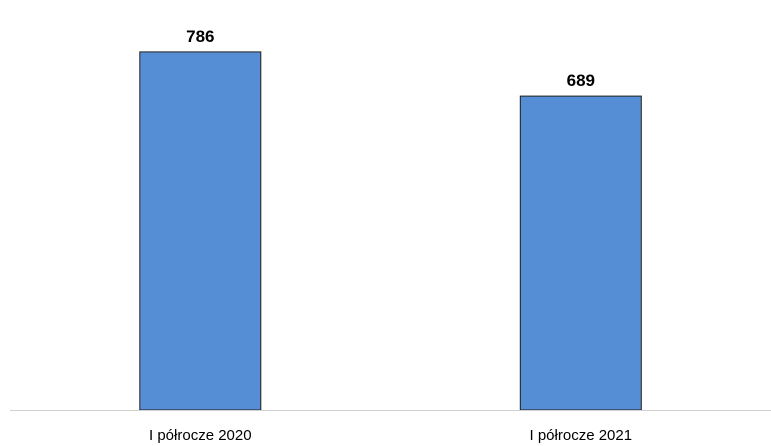 This screenshot has width=771, height=446. I want to click on x-tick-labels-group: I półrocze 2020 I półrocze 2021, so click(390, 435).